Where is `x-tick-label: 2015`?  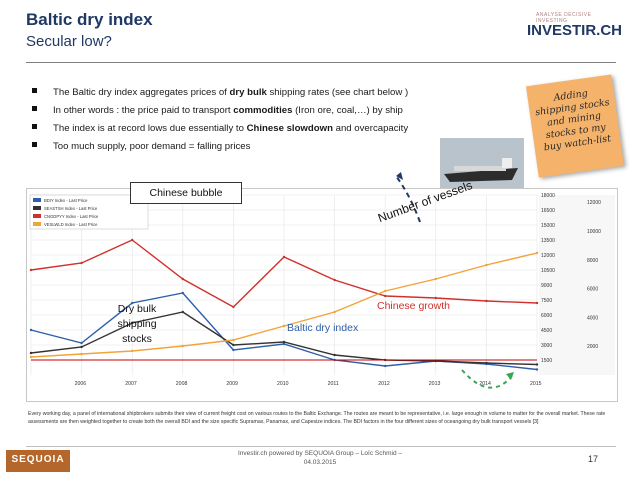 x-tick-label: 2015 is located at coordinates (536, 384).